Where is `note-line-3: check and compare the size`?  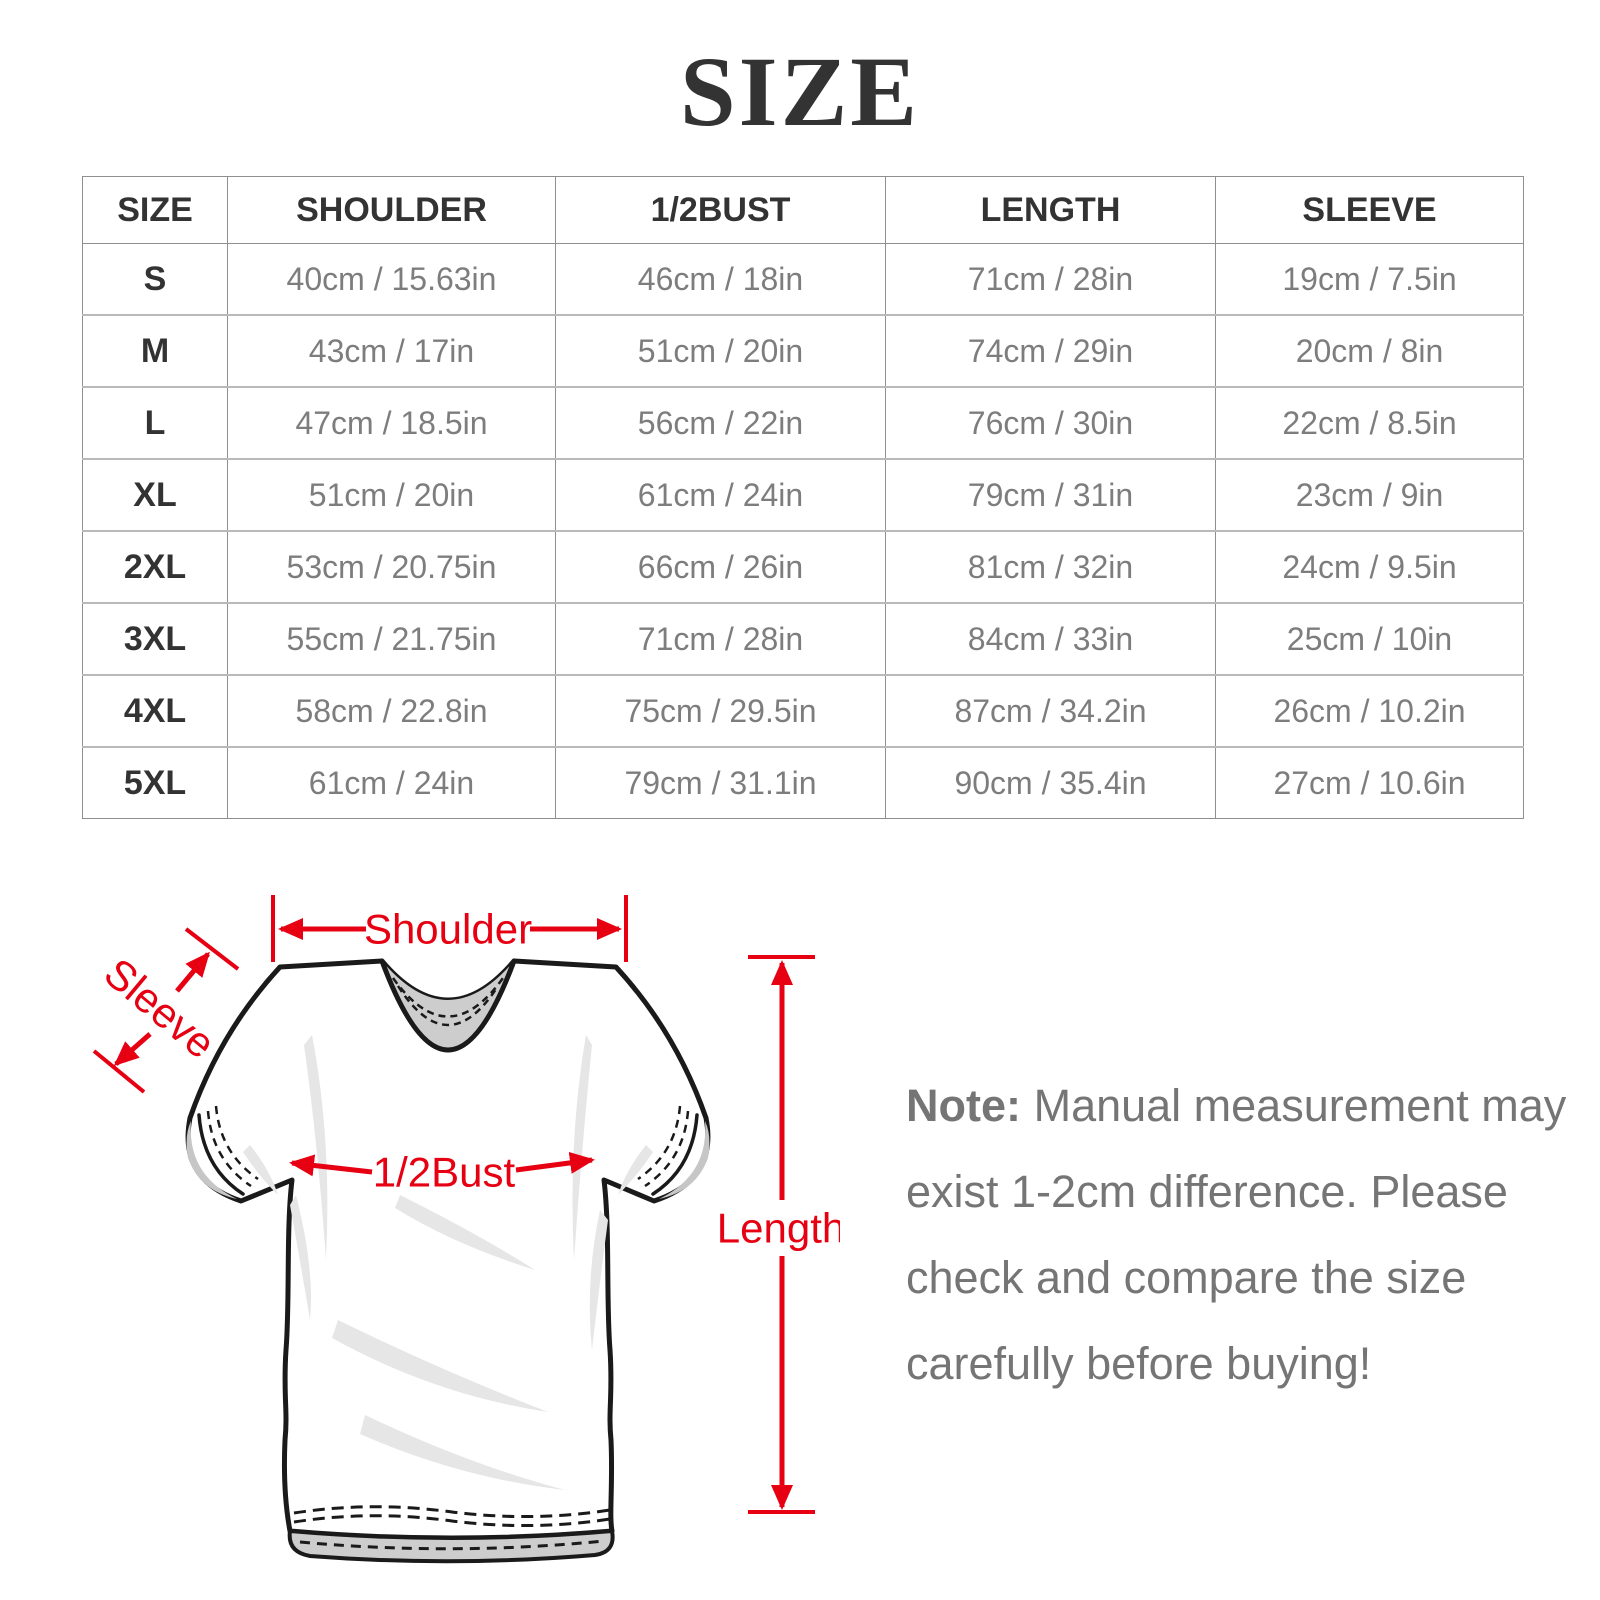
note-line-3: check and compare the size is located at coordinates (1186, 1277).